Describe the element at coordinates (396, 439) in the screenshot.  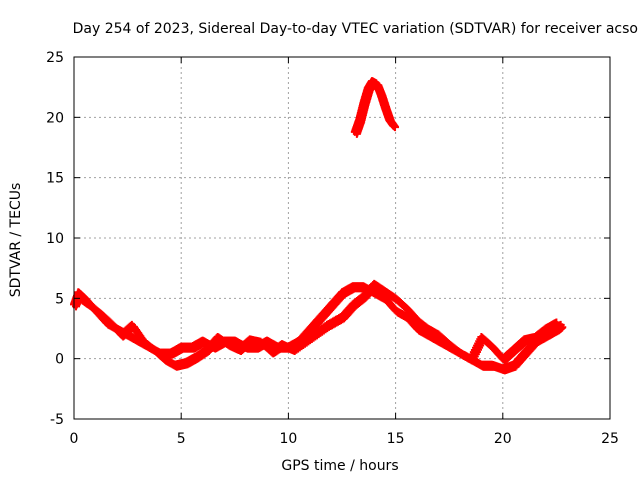
I see `x-tick-label: 15` at that location.